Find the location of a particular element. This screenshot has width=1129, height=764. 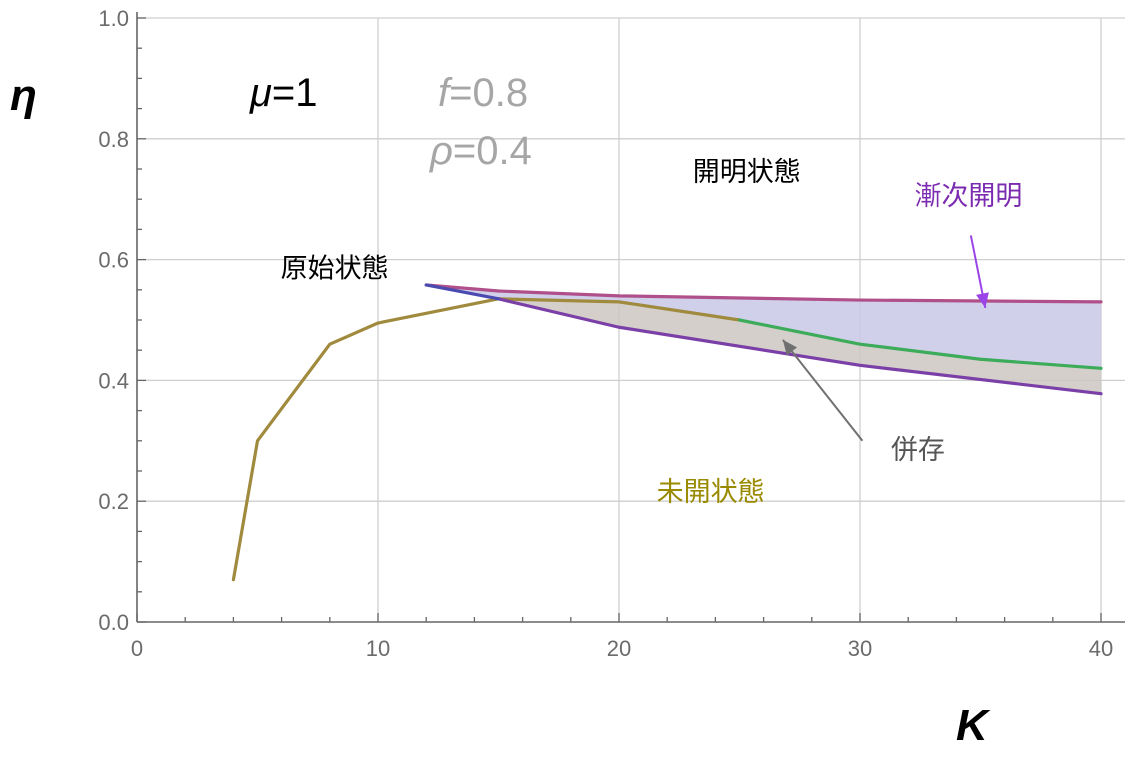

arrow-shaft is located at coordinates (823, 390).